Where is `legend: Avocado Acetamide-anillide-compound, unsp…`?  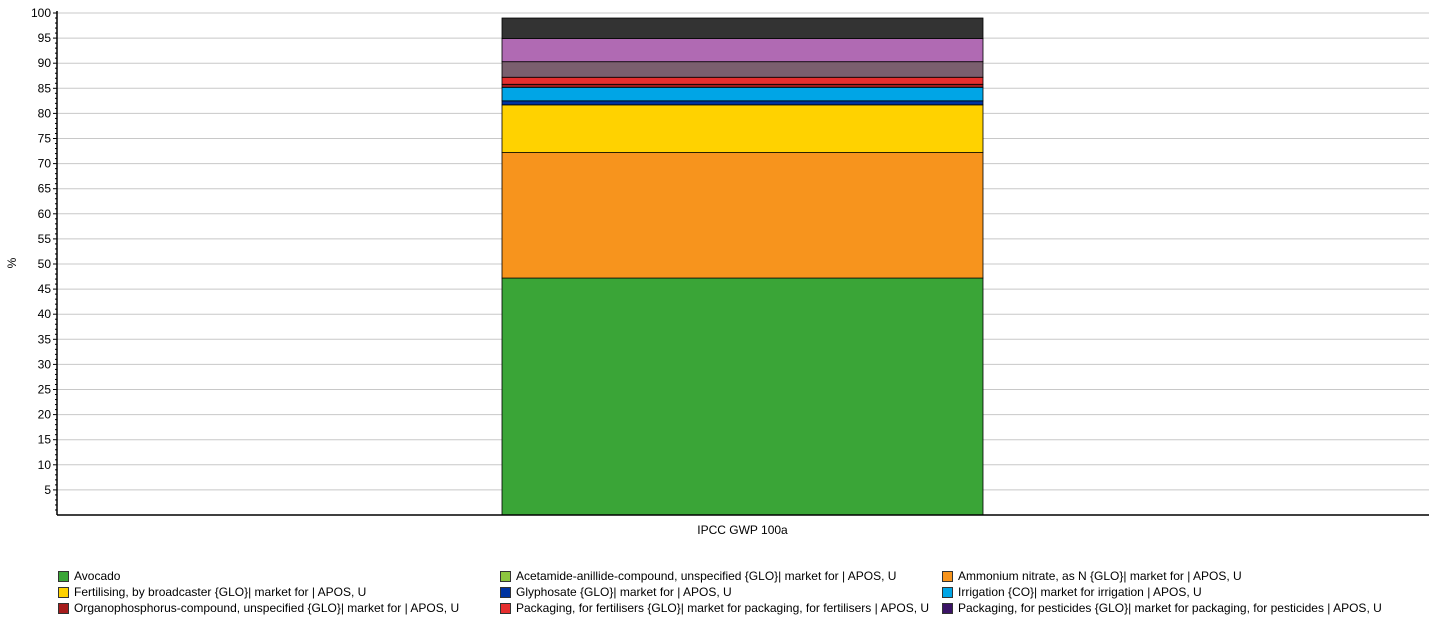
legend: Avocado Acetamide-anillide-compound, unsp… is located at coordinates (743, 592).